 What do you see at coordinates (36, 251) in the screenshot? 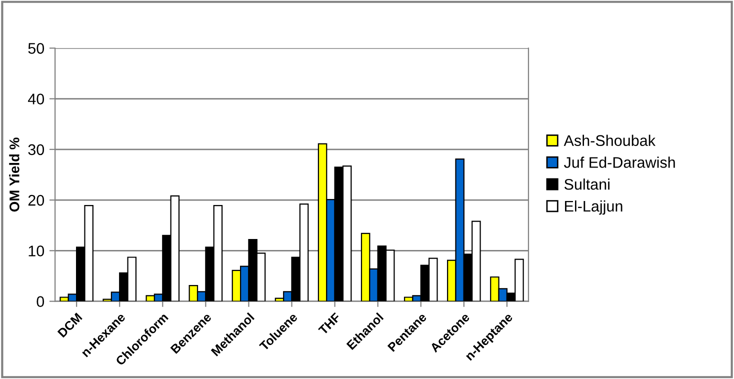
I see `y-tick-label: 10` at bounding box center [36, 251].